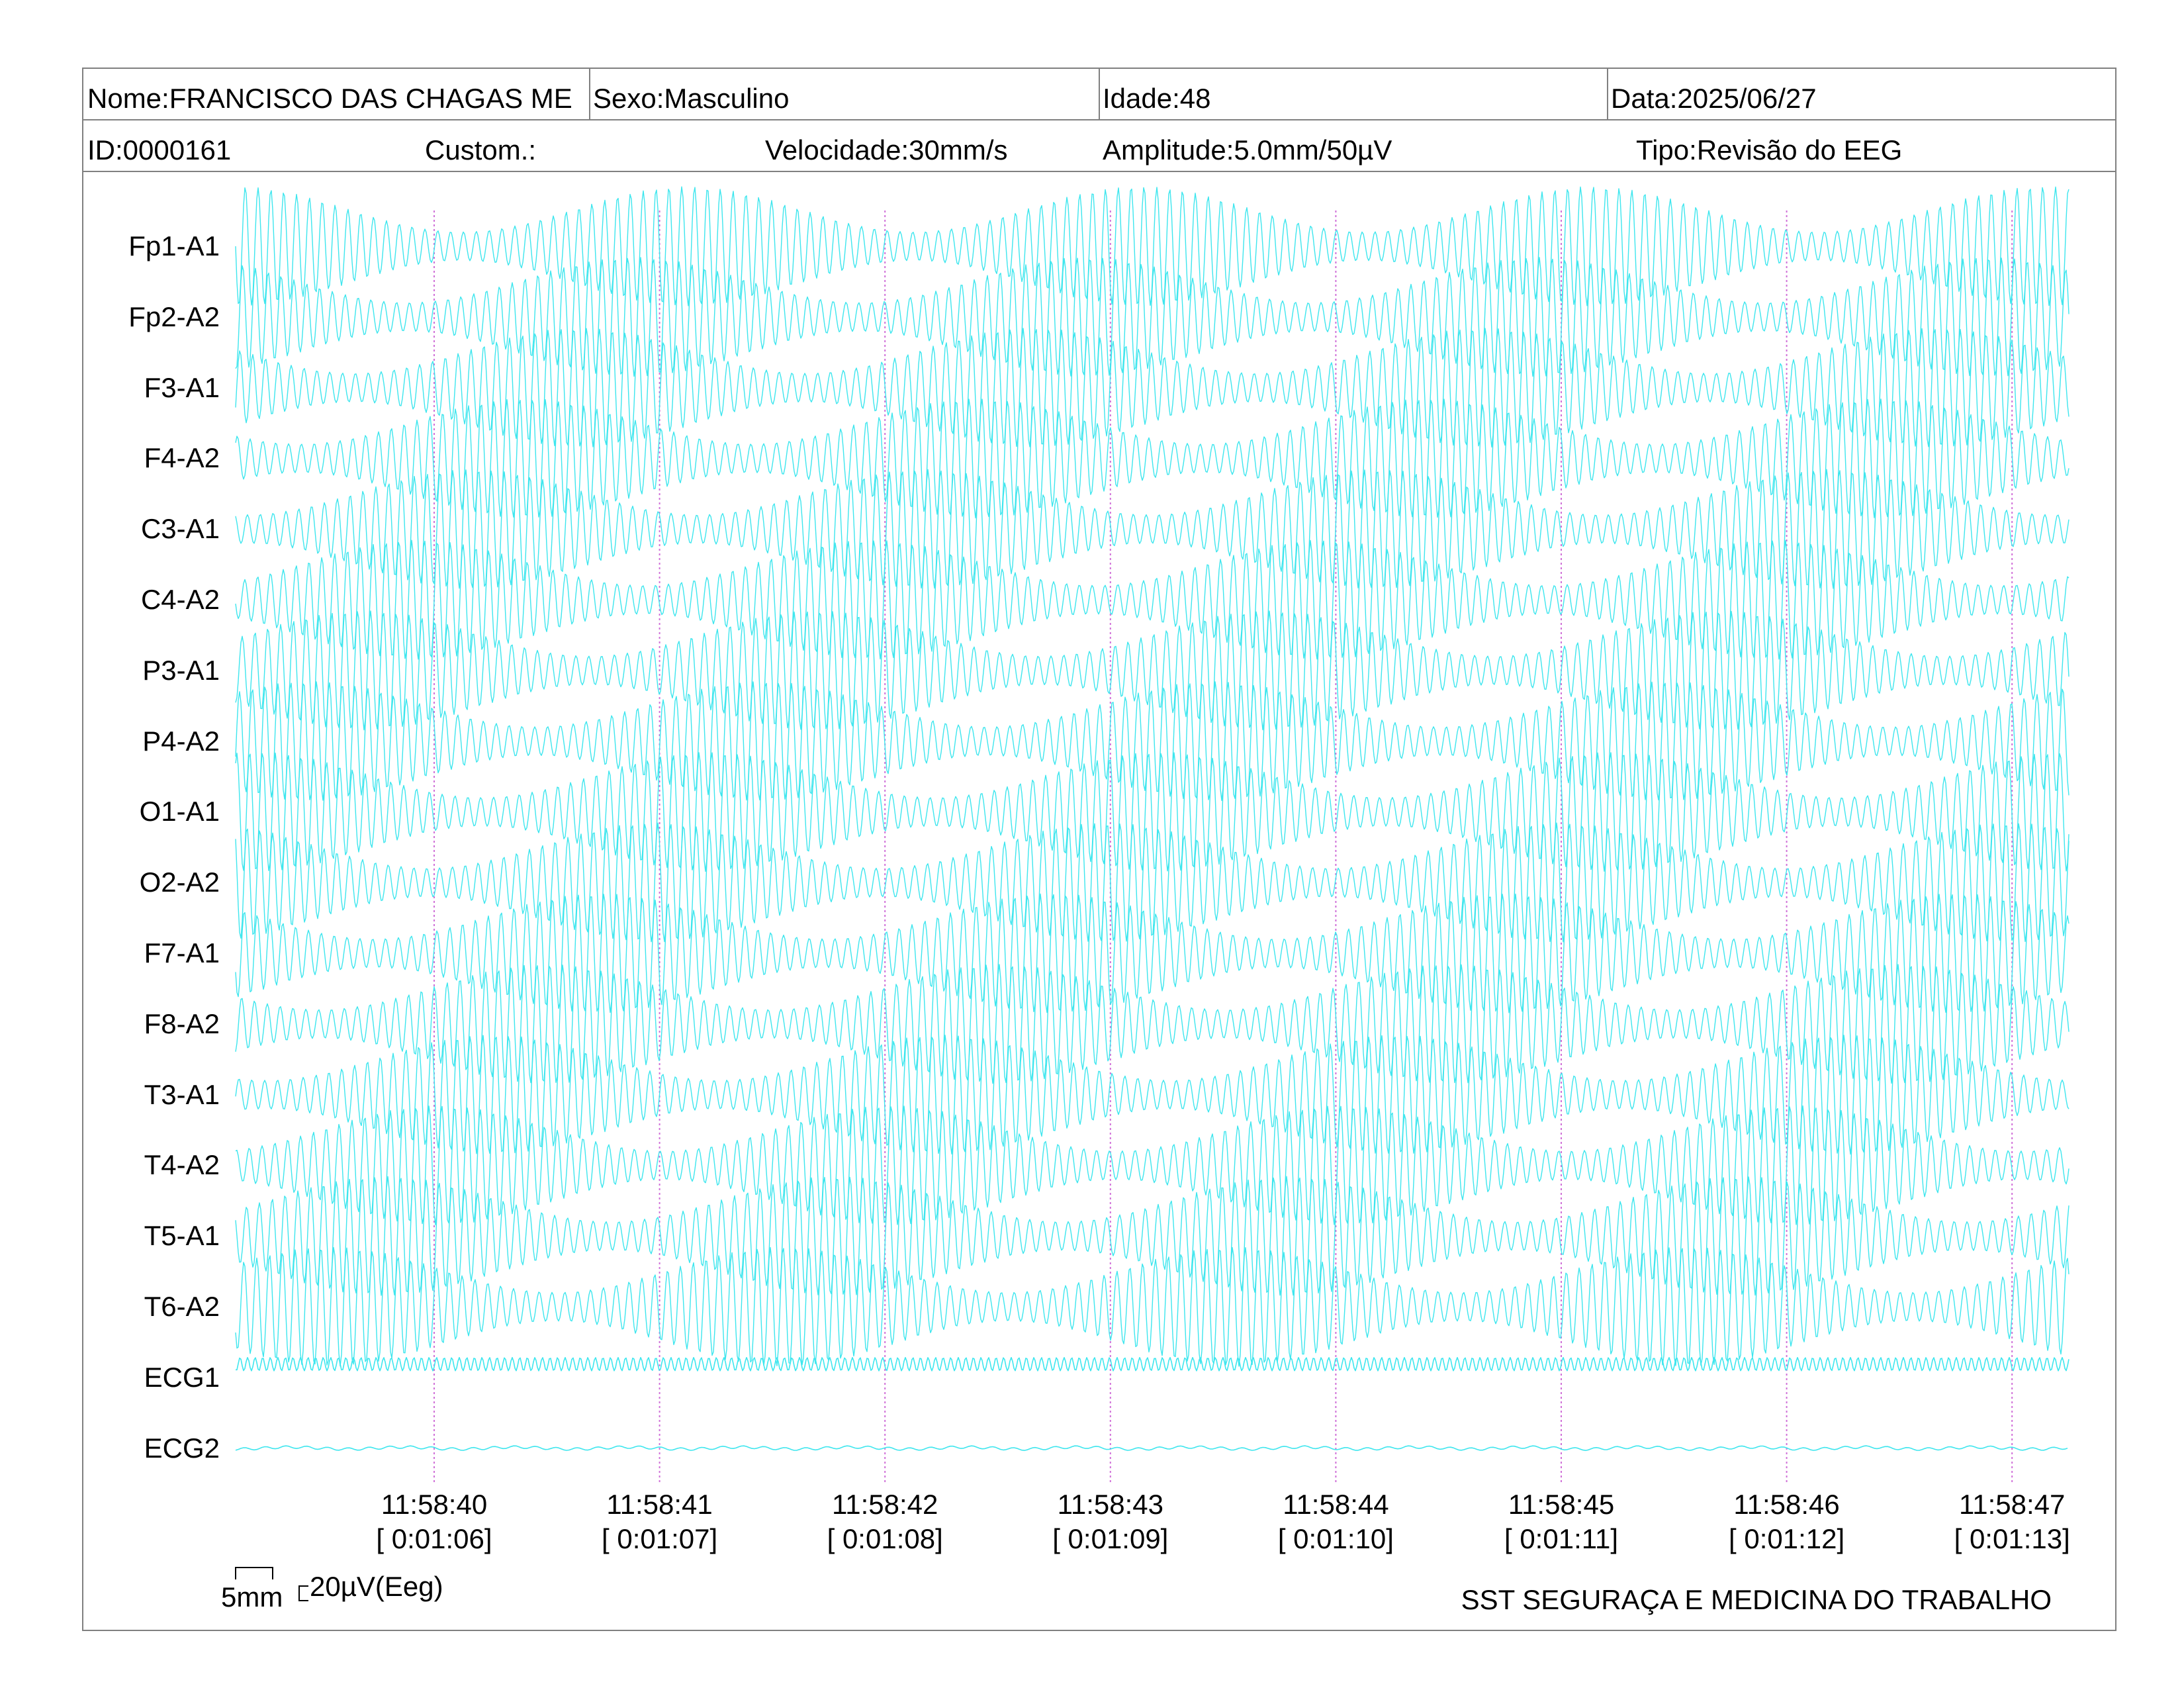 This screenshot has width=2184, height=1688. Describe the element at coordinates (179, 882) in the screenshot. I see `channel-label: O2-A2` at that location.